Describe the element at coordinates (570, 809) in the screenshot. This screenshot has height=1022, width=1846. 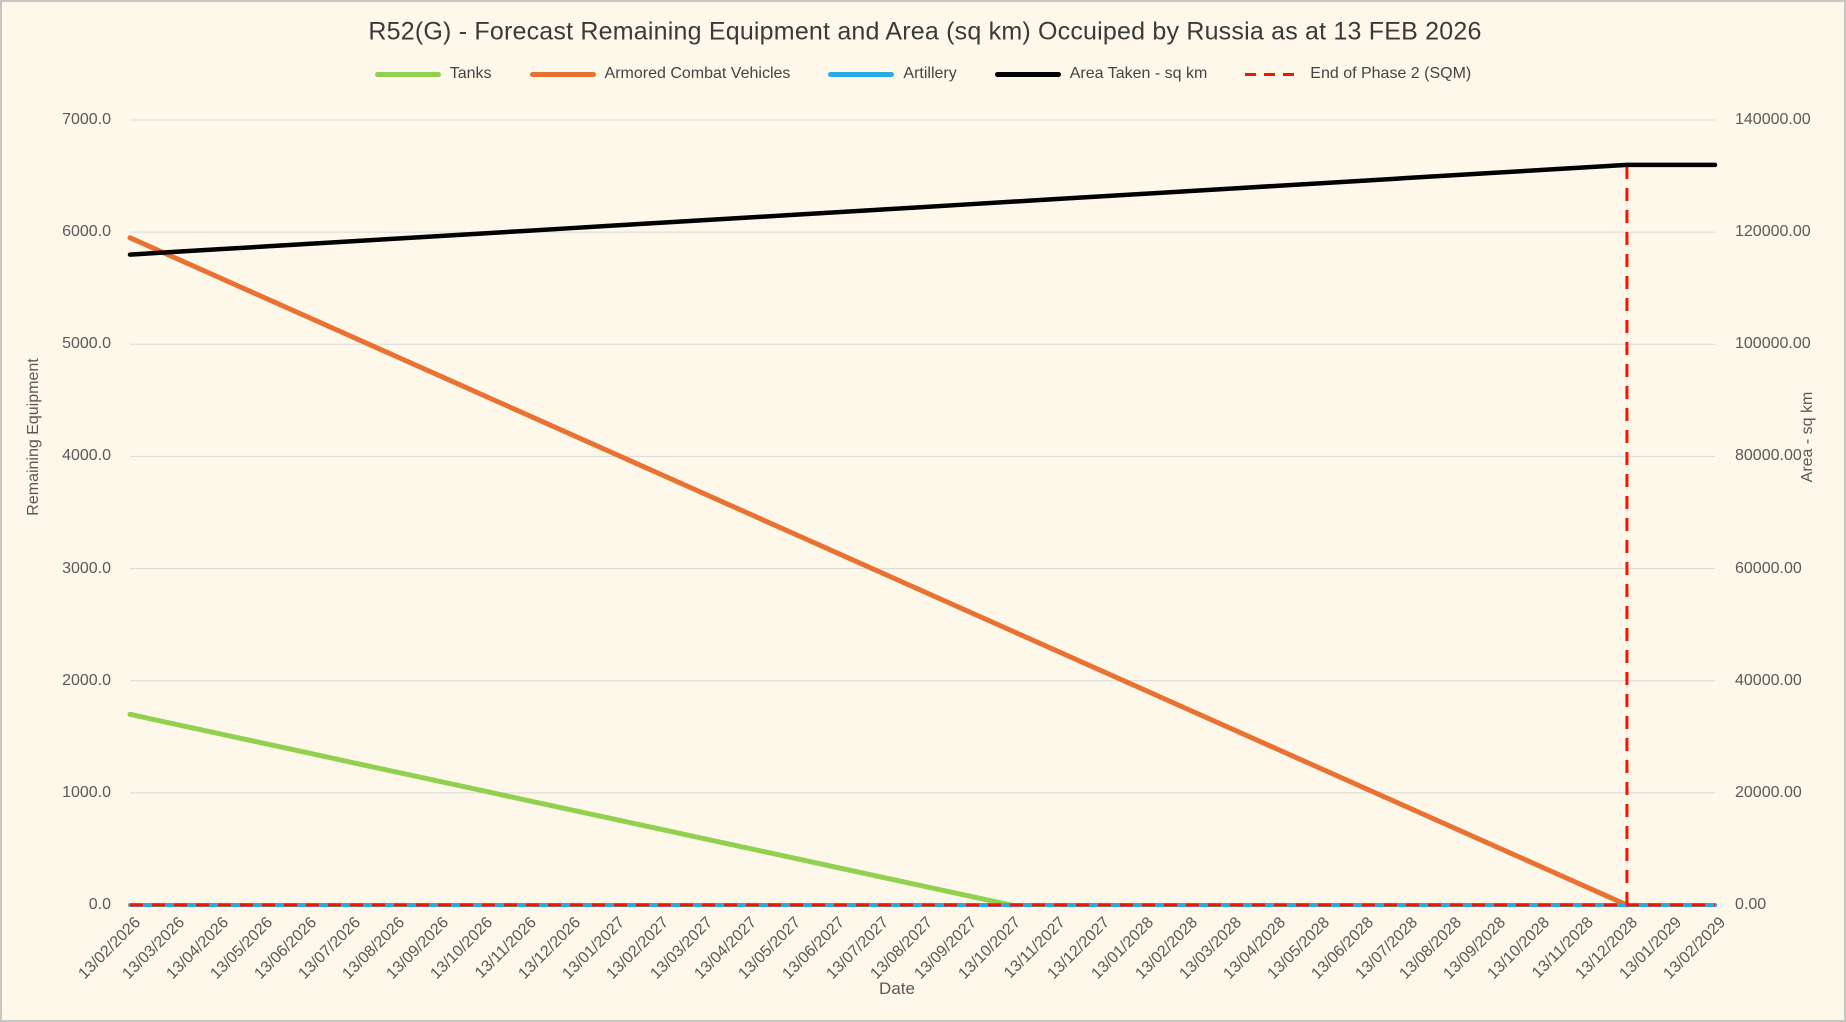
I see `series-line-tanks` at that location.